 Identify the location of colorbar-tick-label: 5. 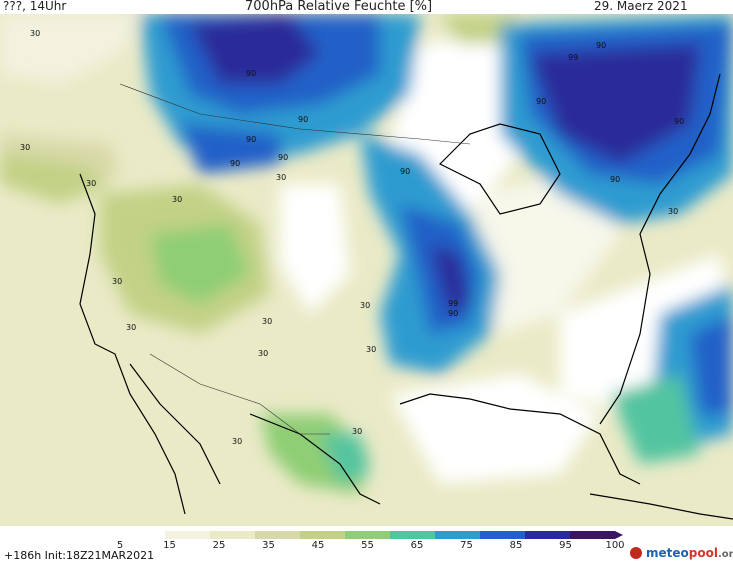
(120, 545).